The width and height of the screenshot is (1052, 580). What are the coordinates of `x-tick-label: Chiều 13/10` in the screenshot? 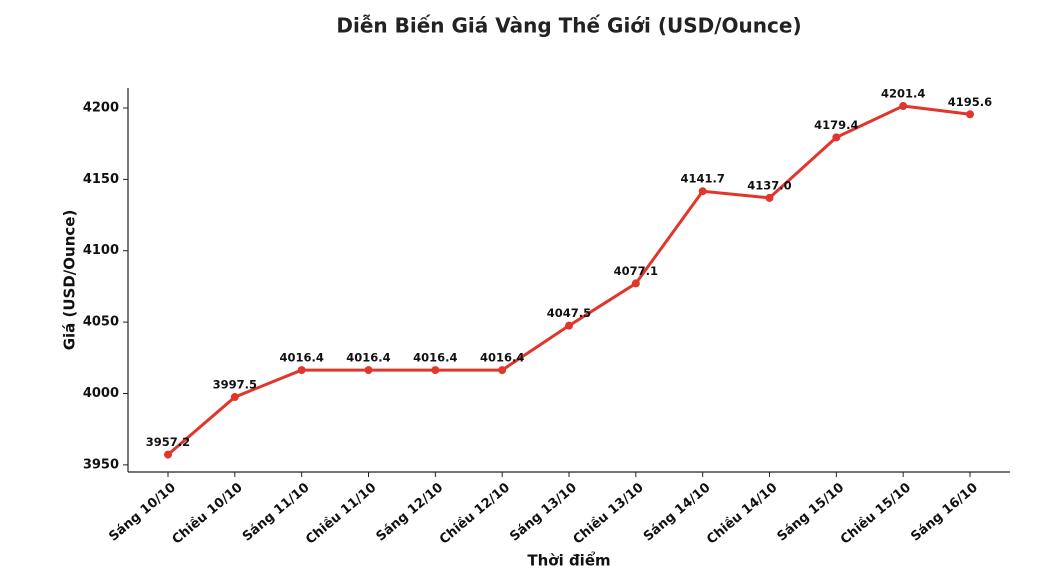 It's located at (609, 513).